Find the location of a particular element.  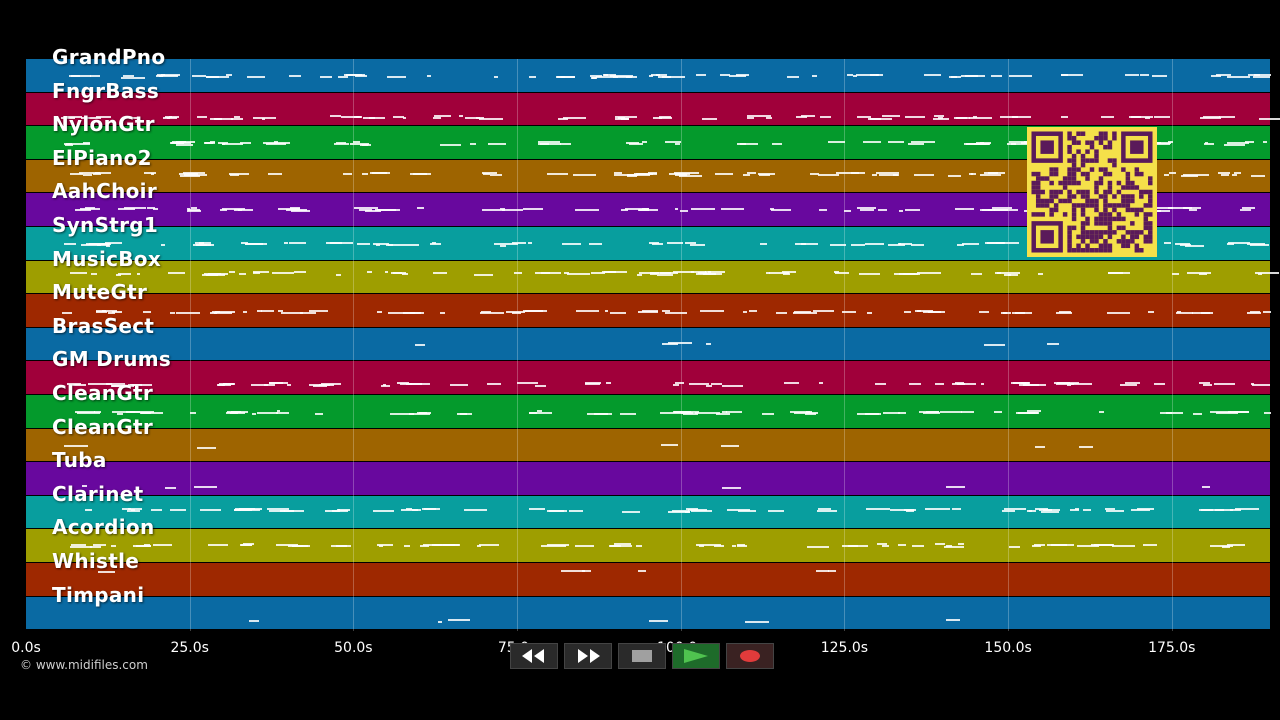

record-button is located at coordinates (750, 656).